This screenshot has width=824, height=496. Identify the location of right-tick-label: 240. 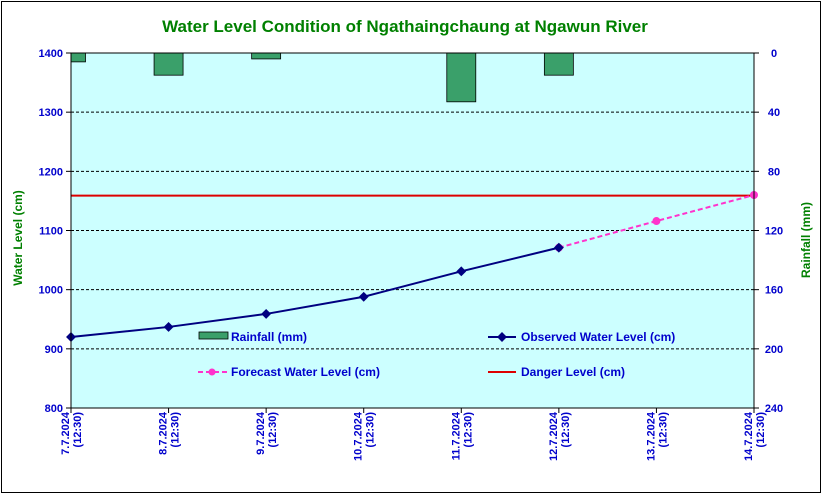
(774, 409).